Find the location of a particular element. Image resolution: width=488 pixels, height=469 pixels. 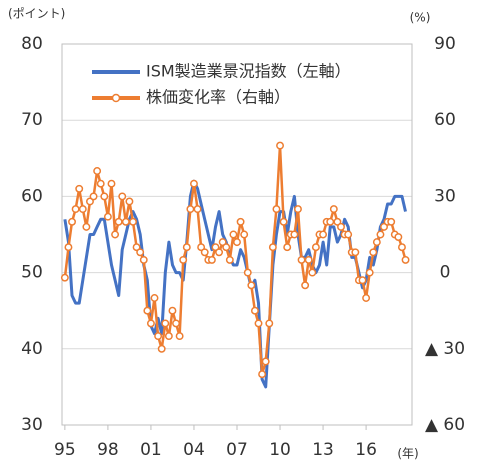

y-tick-label: 60 is located at coordinates (32, 196).